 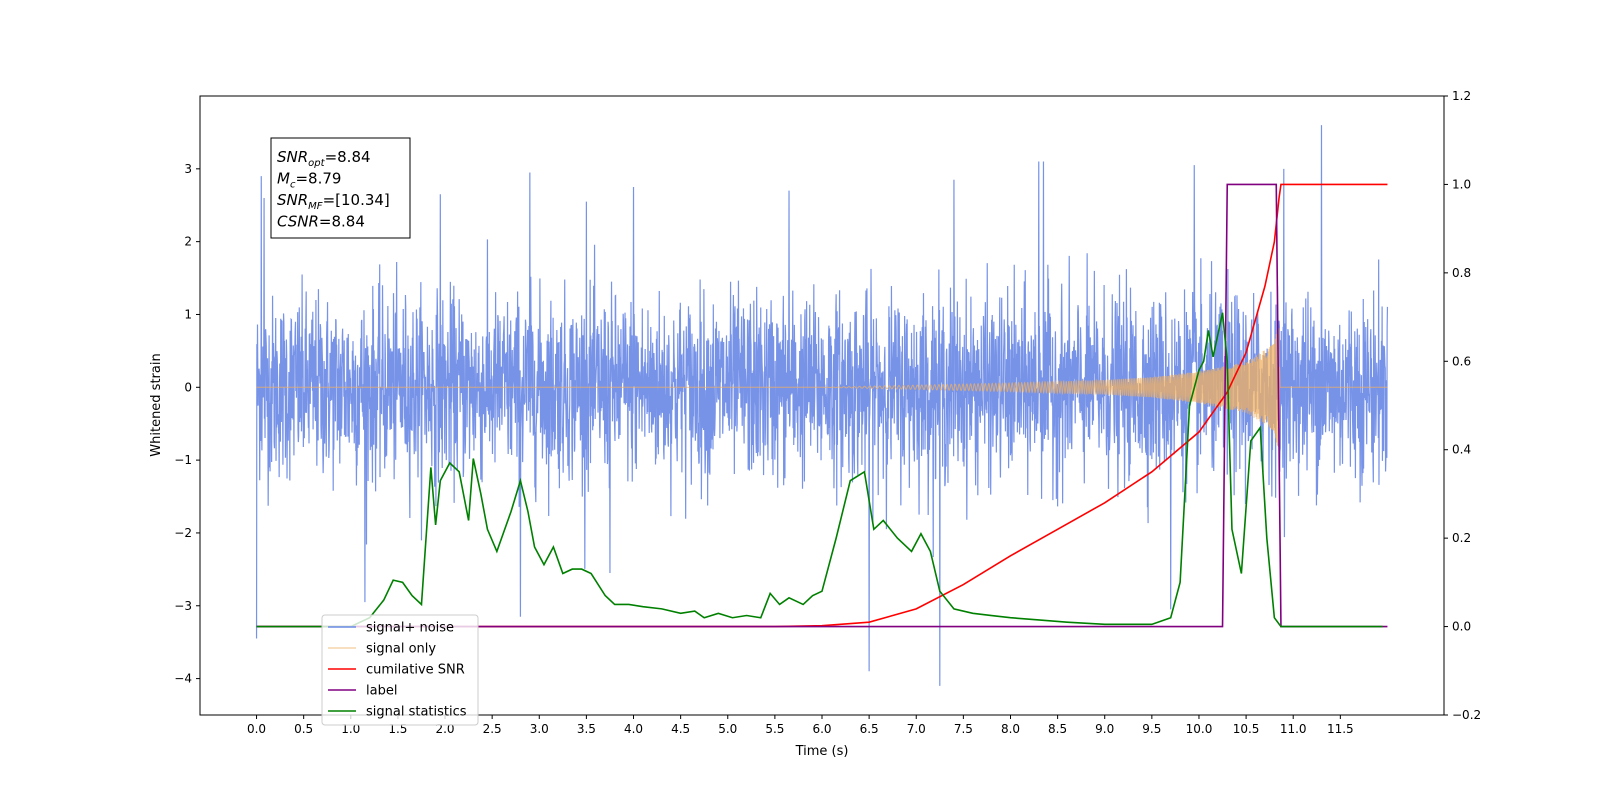 What do you see at coordinates (633, 729) in the screenshot?
I see `x-tick-label: 4.0` at bounding box center [633, 729].